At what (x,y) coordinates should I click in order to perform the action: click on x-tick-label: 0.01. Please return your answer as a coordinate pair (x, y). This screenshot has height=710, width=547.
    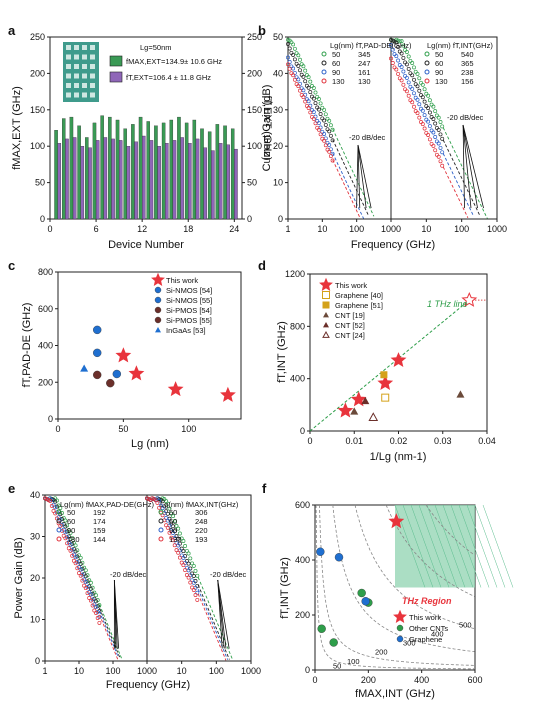
    Looking at the image, I should click on (354, 441).